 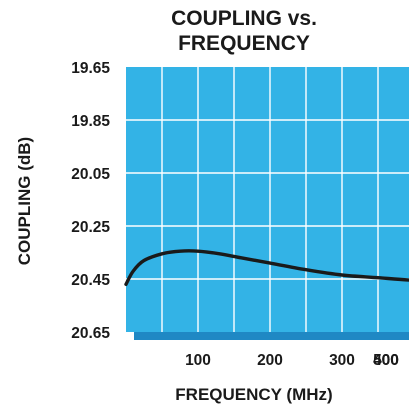 I want to click on x-tick-label: 200, so click(x=270, y=360).